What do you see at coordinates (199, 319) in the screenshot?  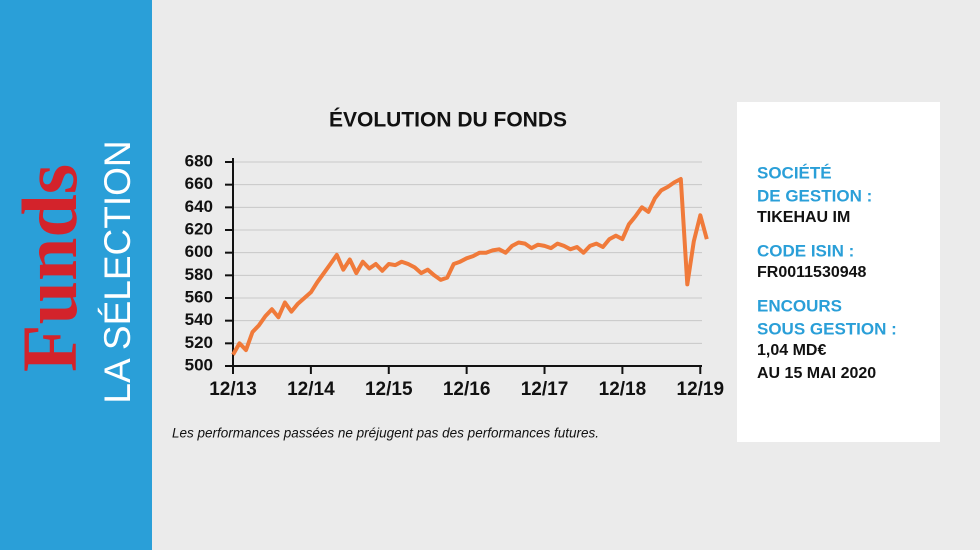 I see `y-tick-label: 540` at bounding box center [199, 319].